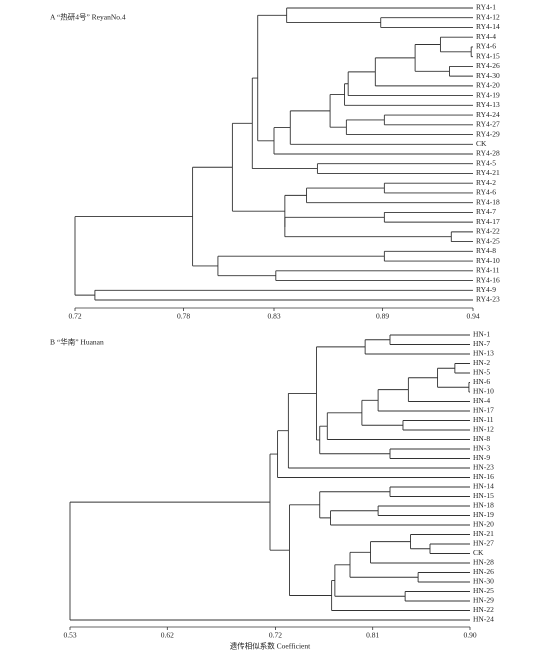 This screenshot has width=539, height=656. I want to click on x-tick-label: 0.53, so click(69, 635).